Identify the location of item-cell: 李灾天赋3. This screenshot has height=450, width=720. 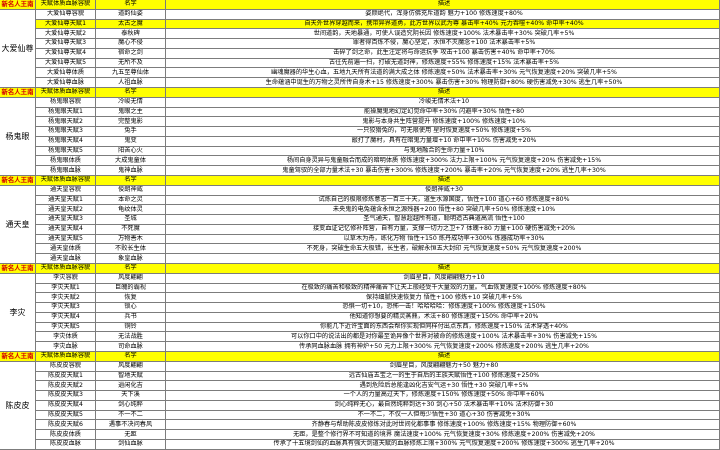
(66, 308).